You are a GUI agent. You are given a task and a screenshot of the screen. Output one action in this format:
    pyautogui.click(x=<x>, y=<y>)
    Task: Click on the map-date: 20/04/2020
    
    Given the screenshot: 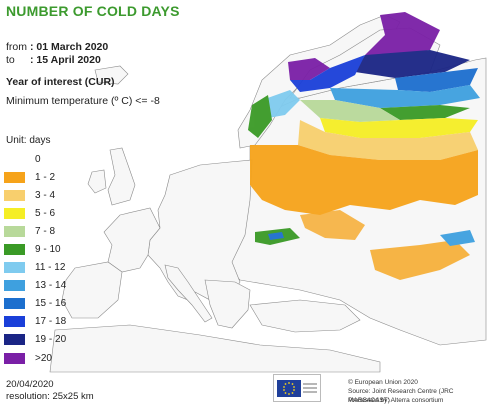 What is the action you would take?
    pyautogui.click(x=30, y=384)
    